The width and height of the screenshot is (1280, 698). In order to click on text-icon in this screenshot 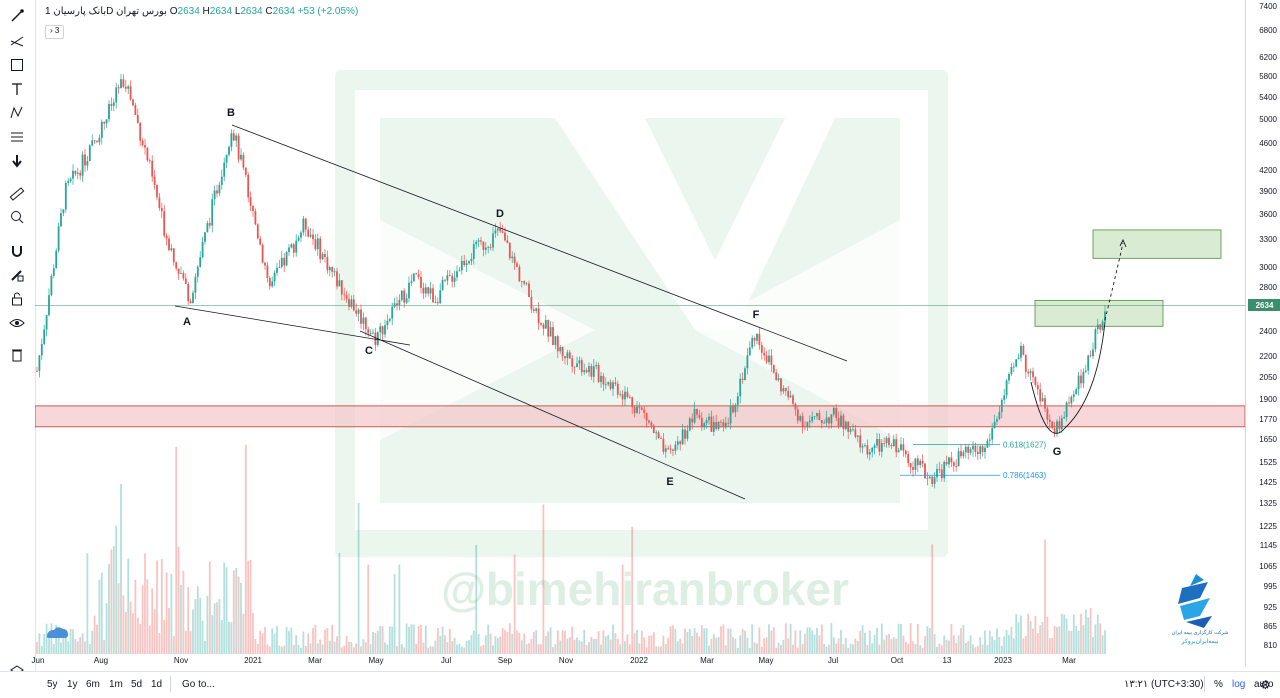, I will do `click(17, 89)`.